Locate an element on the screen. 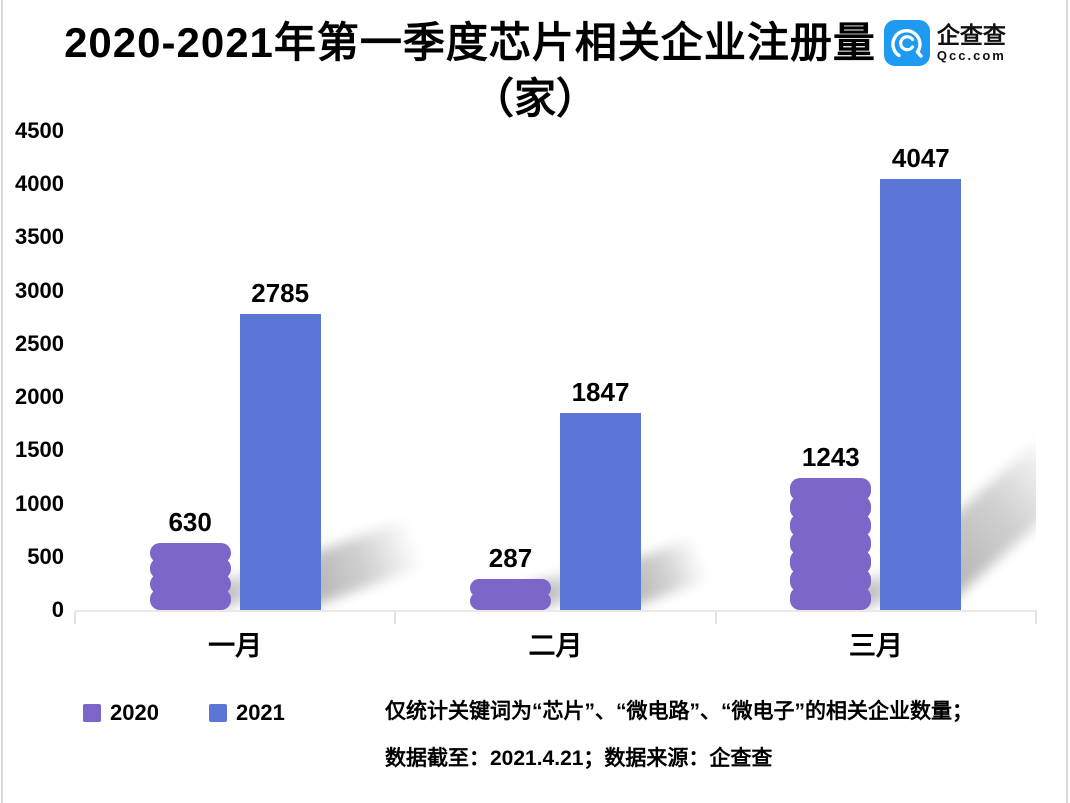  right-frame-line is located at coordinates (1067, 401).